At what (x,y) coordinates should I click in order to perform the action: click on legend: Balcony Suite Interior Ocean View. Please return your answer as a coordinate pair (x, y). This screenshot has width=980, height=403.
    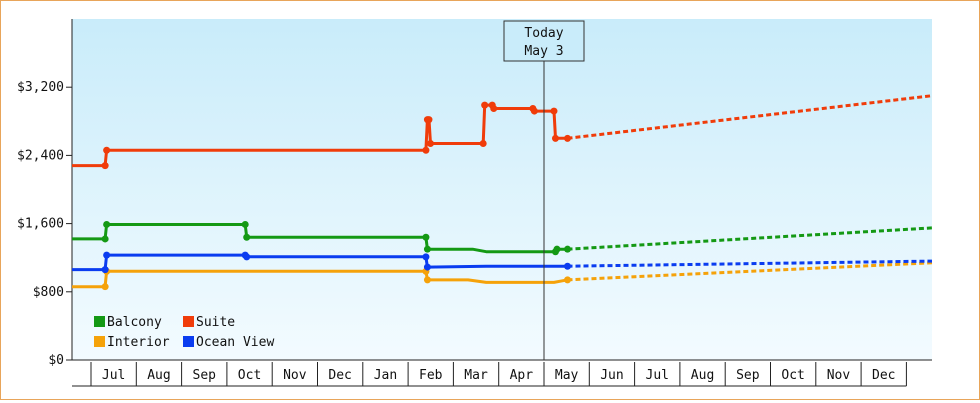
    Looking at the image, I should click on (184, 332).